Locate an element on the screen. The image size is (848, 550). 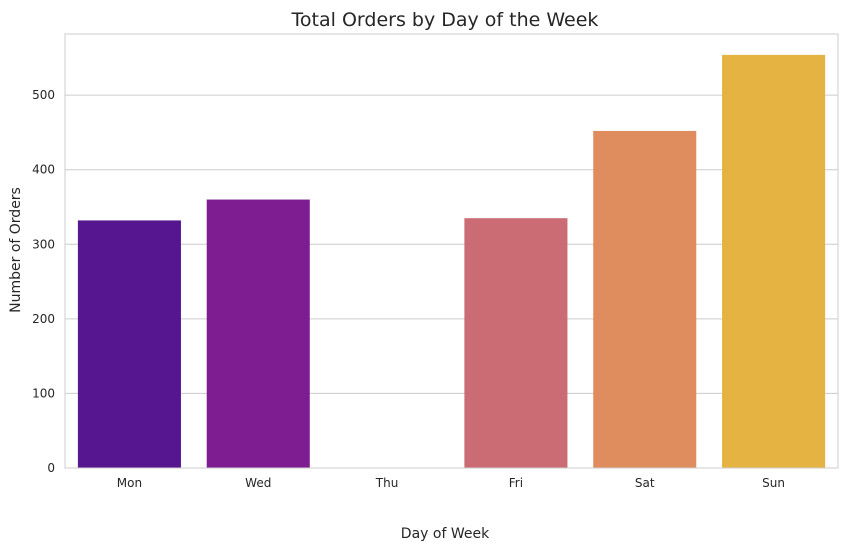
bar-wed is located at coordinates (258, 333).